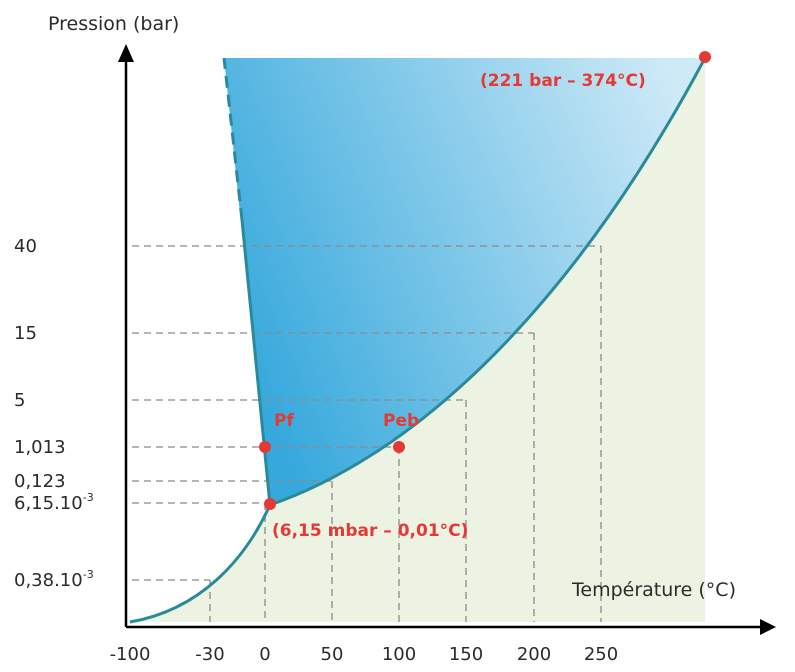 The image size is (795, 672). What do you see at coordinates (364, 654) in the screenshot?
I see `x-tick-labels: -100 -30 0 50 100 150 200 250` at bounding box center [364, 654].